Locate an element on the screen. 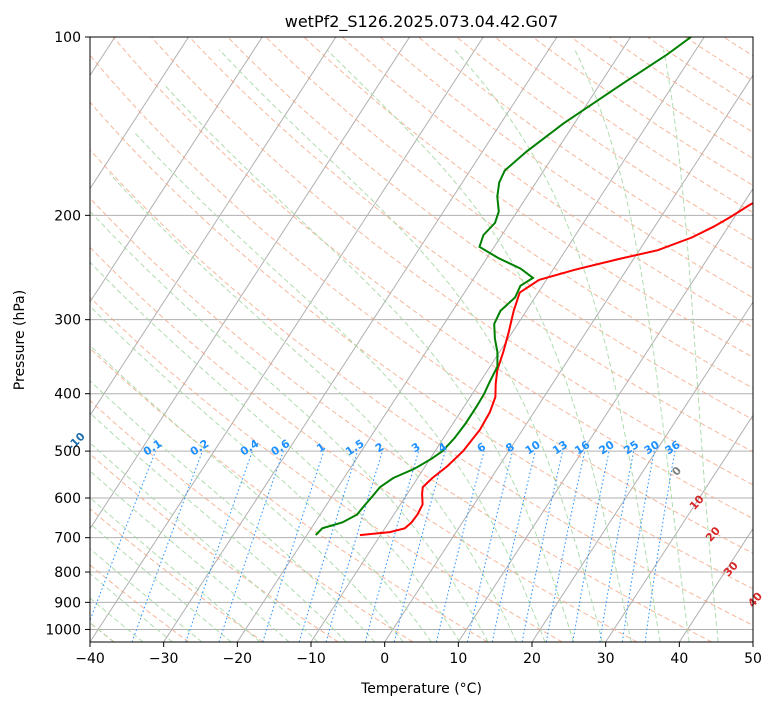  x-tick-label: 10 is located at coordinates (458, 659).